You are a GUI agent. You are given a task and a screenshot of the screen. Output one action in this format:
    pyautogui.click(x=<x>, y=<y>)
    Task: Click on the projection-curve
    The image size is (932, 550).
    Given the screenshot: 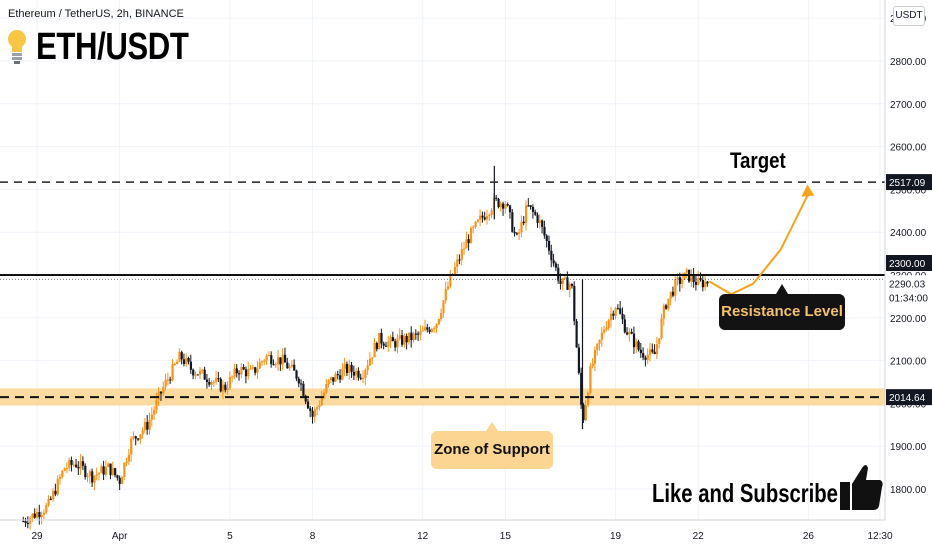 What is the action you would take?
    pyautogui.click(x=759, y=244)
    